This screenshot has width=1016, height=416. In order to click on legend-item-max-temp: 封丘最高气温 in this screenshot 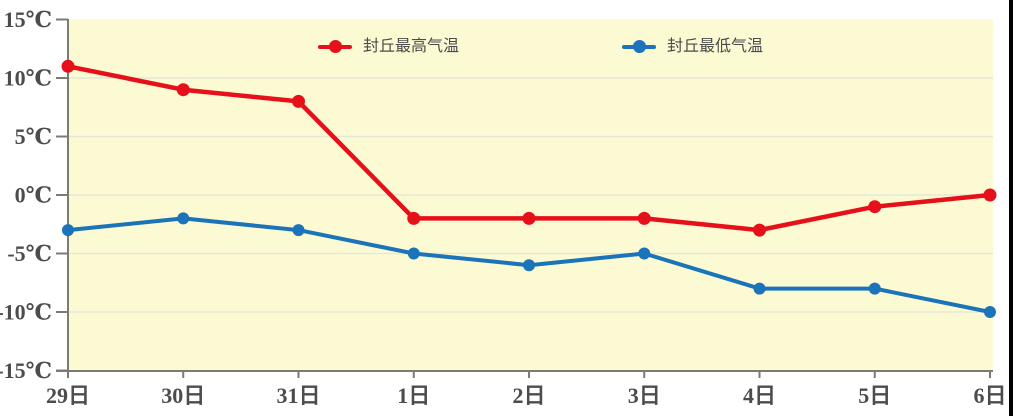, I will do `click(388, 46)`.